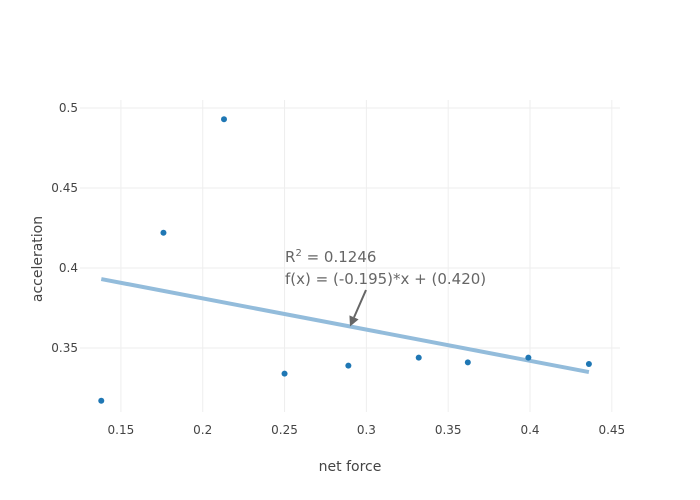  I want to click on r-squared-label: R2 = 0.1246, so click(330, 257).